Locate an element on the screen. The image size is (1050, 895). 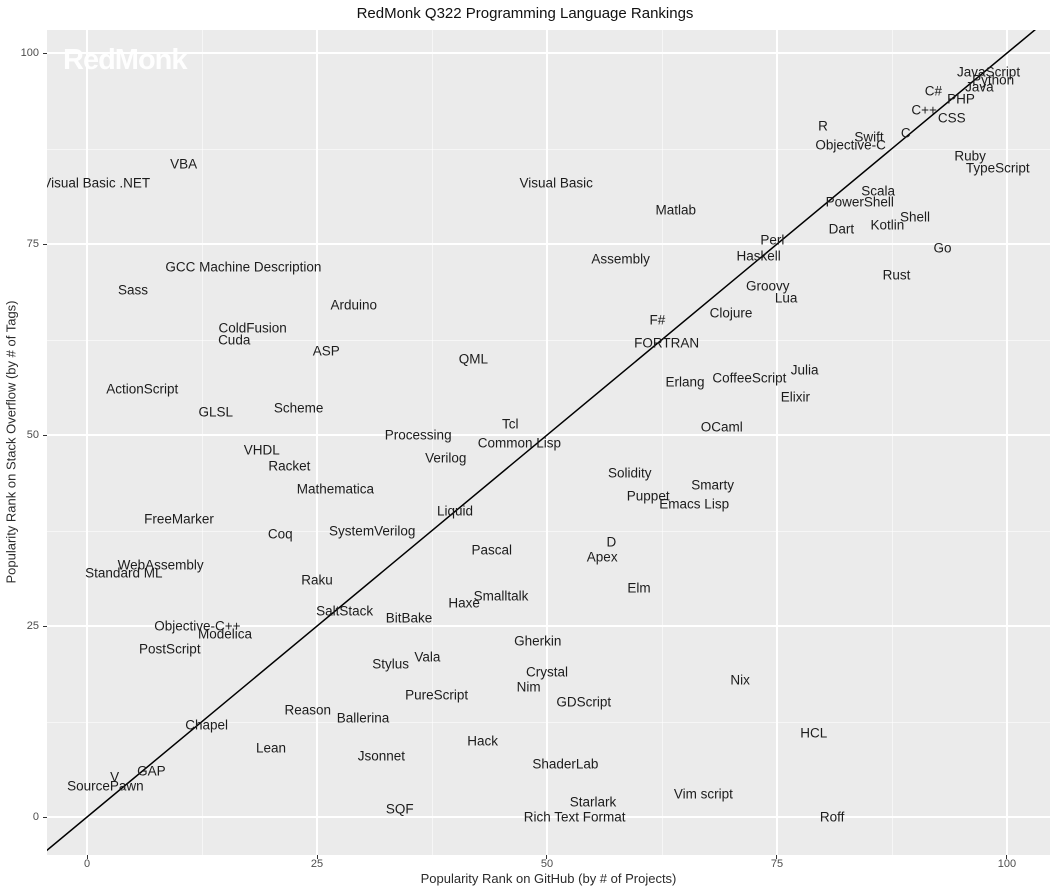
language-label: Perl is located at coordinates (772, 240).